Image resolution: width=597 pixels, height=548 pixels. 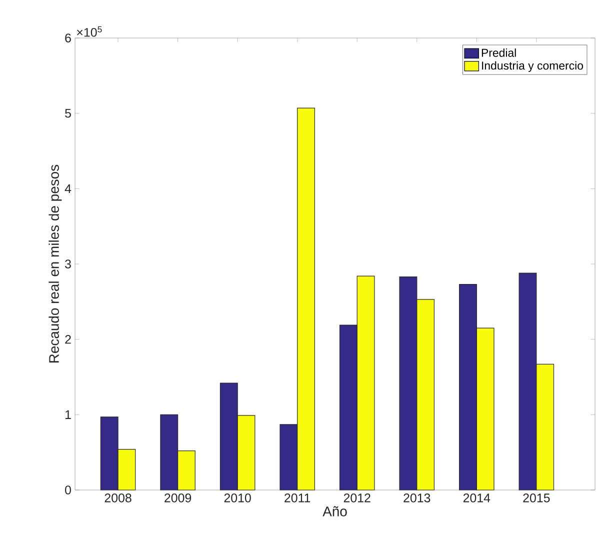 What do you see at coordinates (55, 263) in the screenshot?
I see `y-axis-title: Recaudo real en miles de pesos` at bounding box center [55, 263].